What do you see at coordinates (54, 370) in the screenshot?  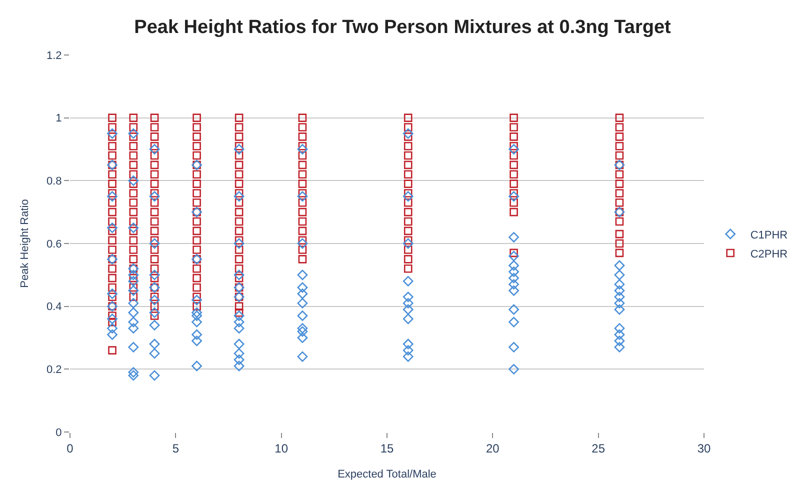 I see `y-tick-label: 0.2` at bounding box center [54, 370].